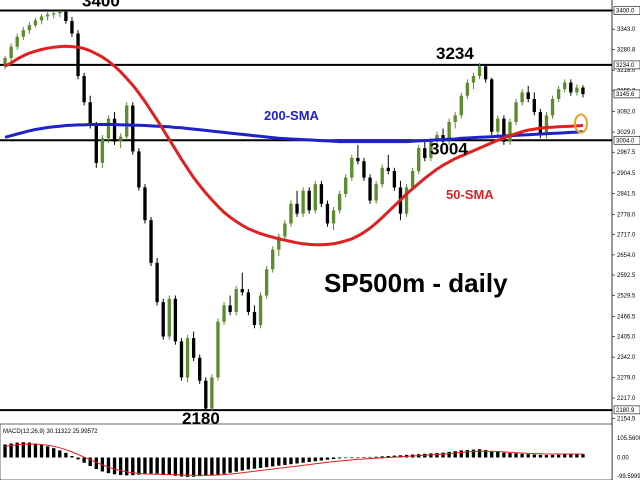  Describe the element at coordinates (628, 439) in the screenshot. I see `macd-tick-label: 105.5600` at that location.